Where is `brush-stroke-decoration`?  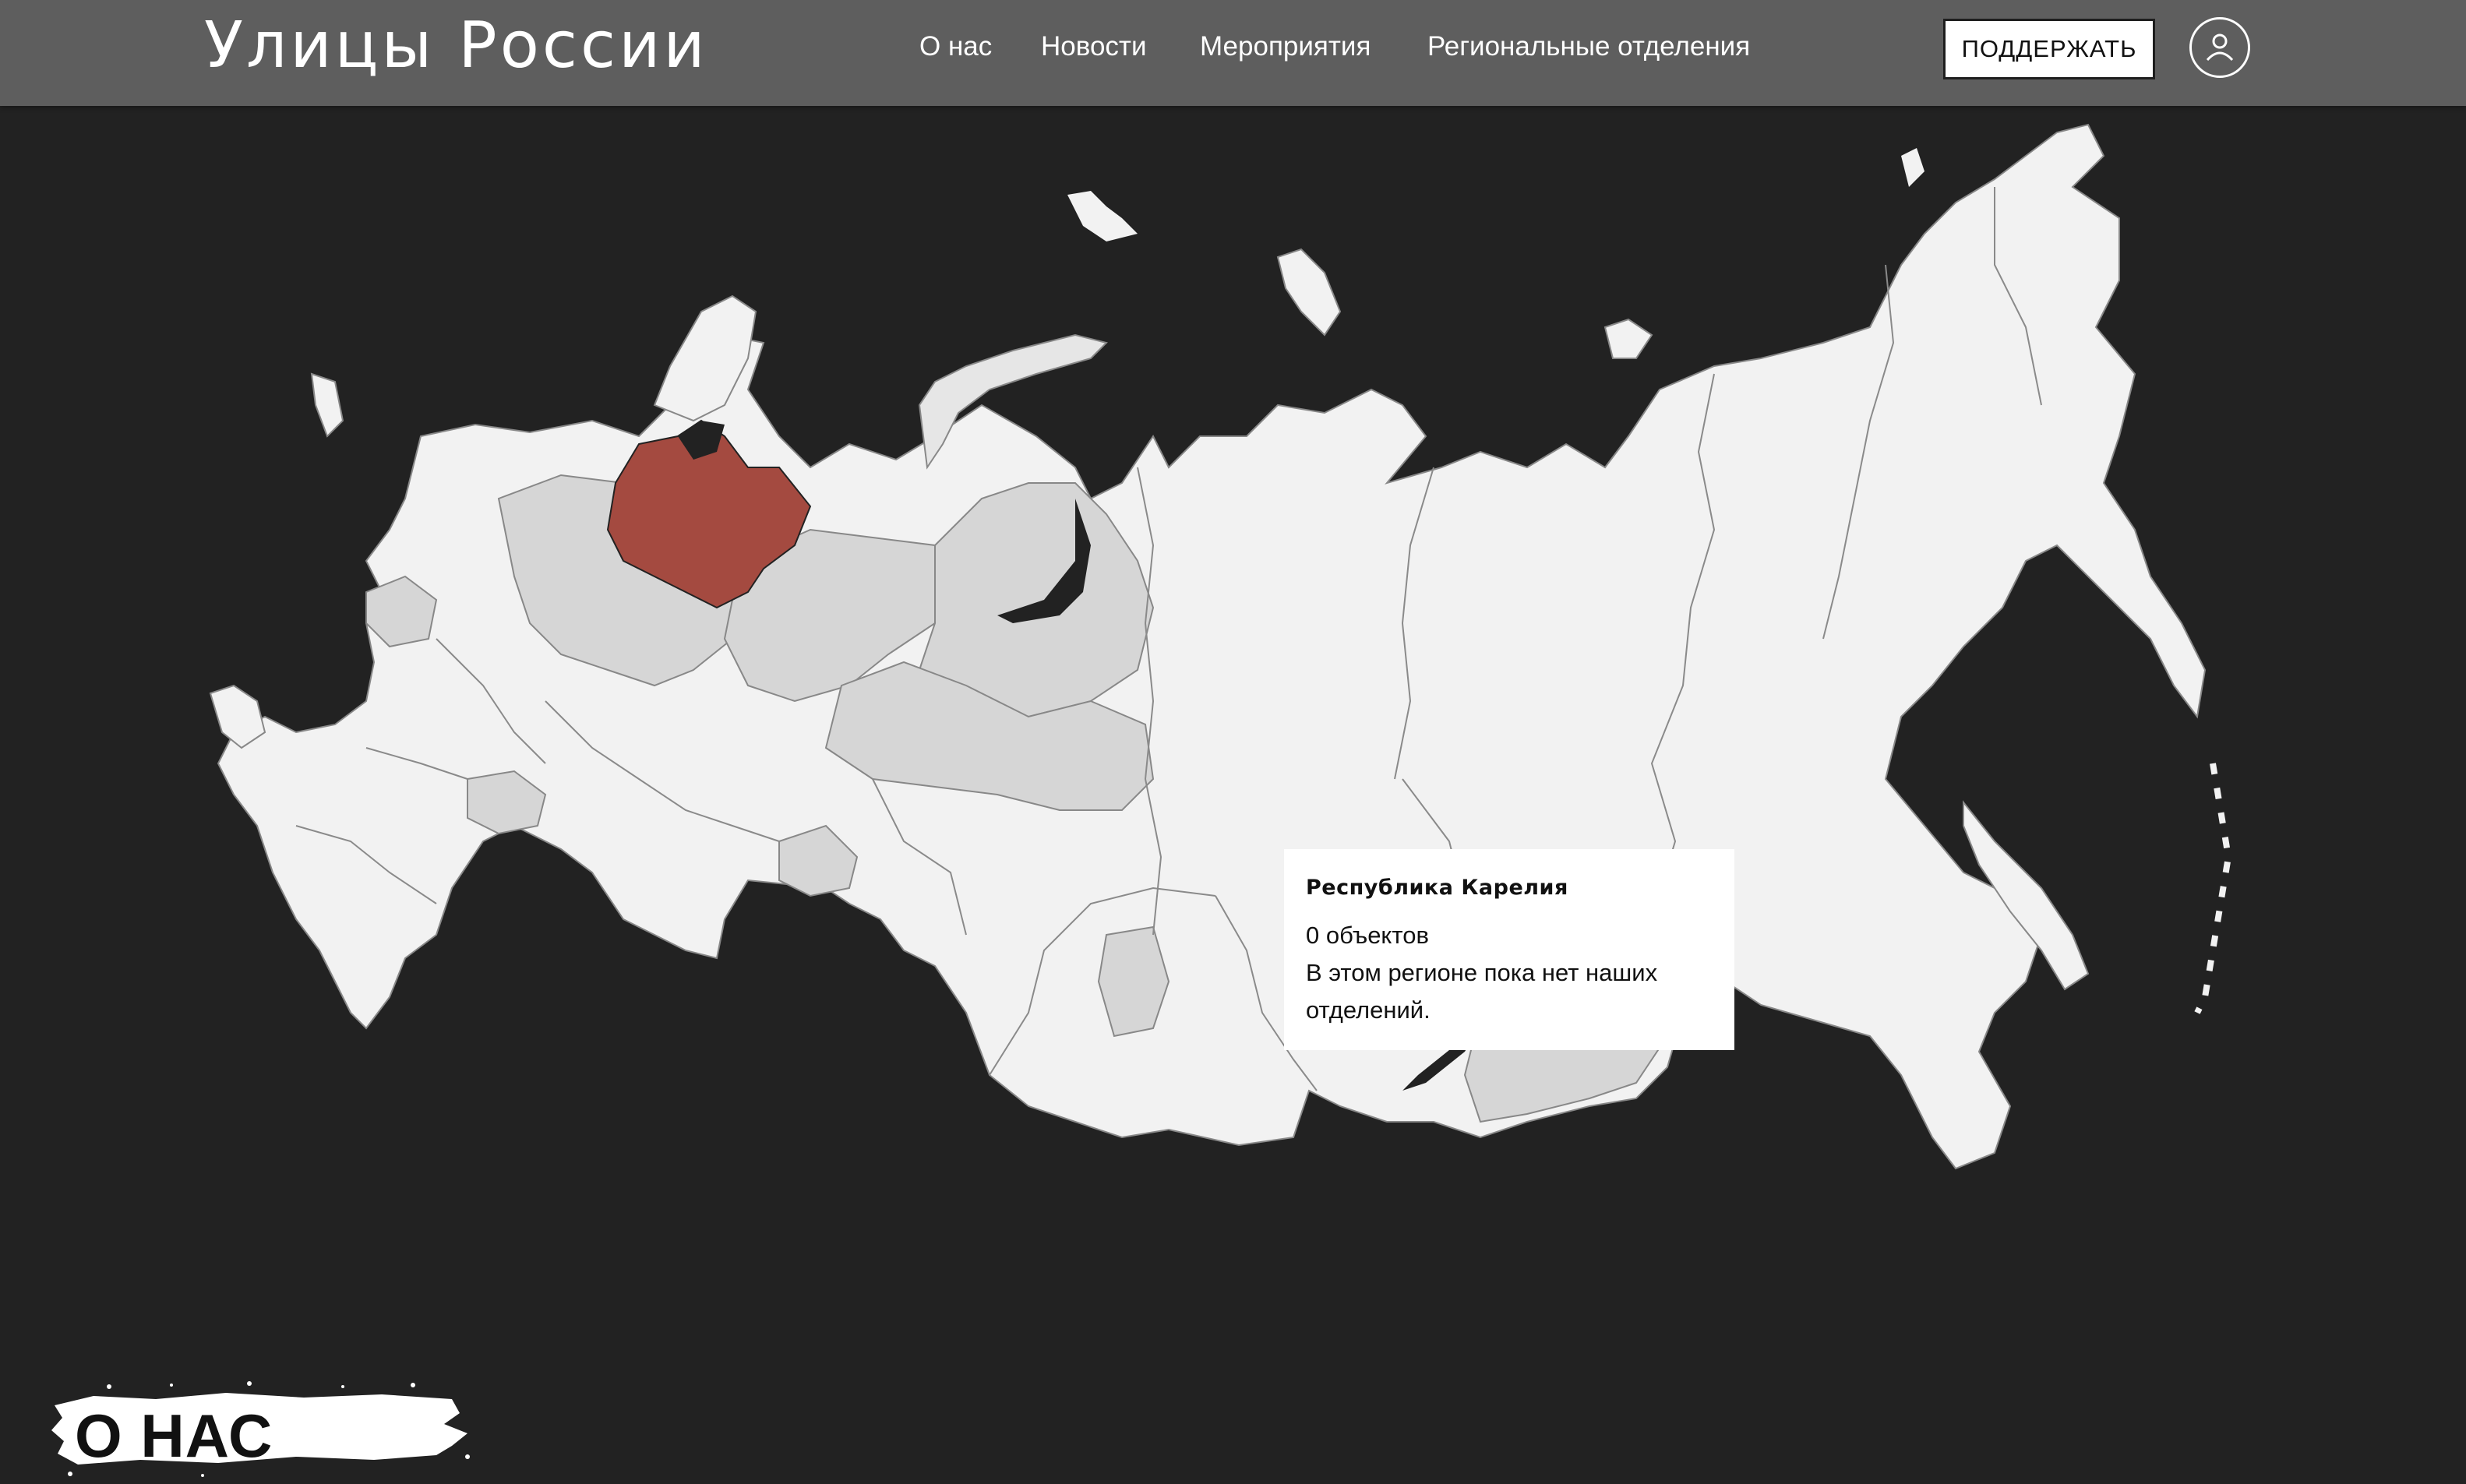 brush-stroke-decoration is located at coordinates (260, 1429).